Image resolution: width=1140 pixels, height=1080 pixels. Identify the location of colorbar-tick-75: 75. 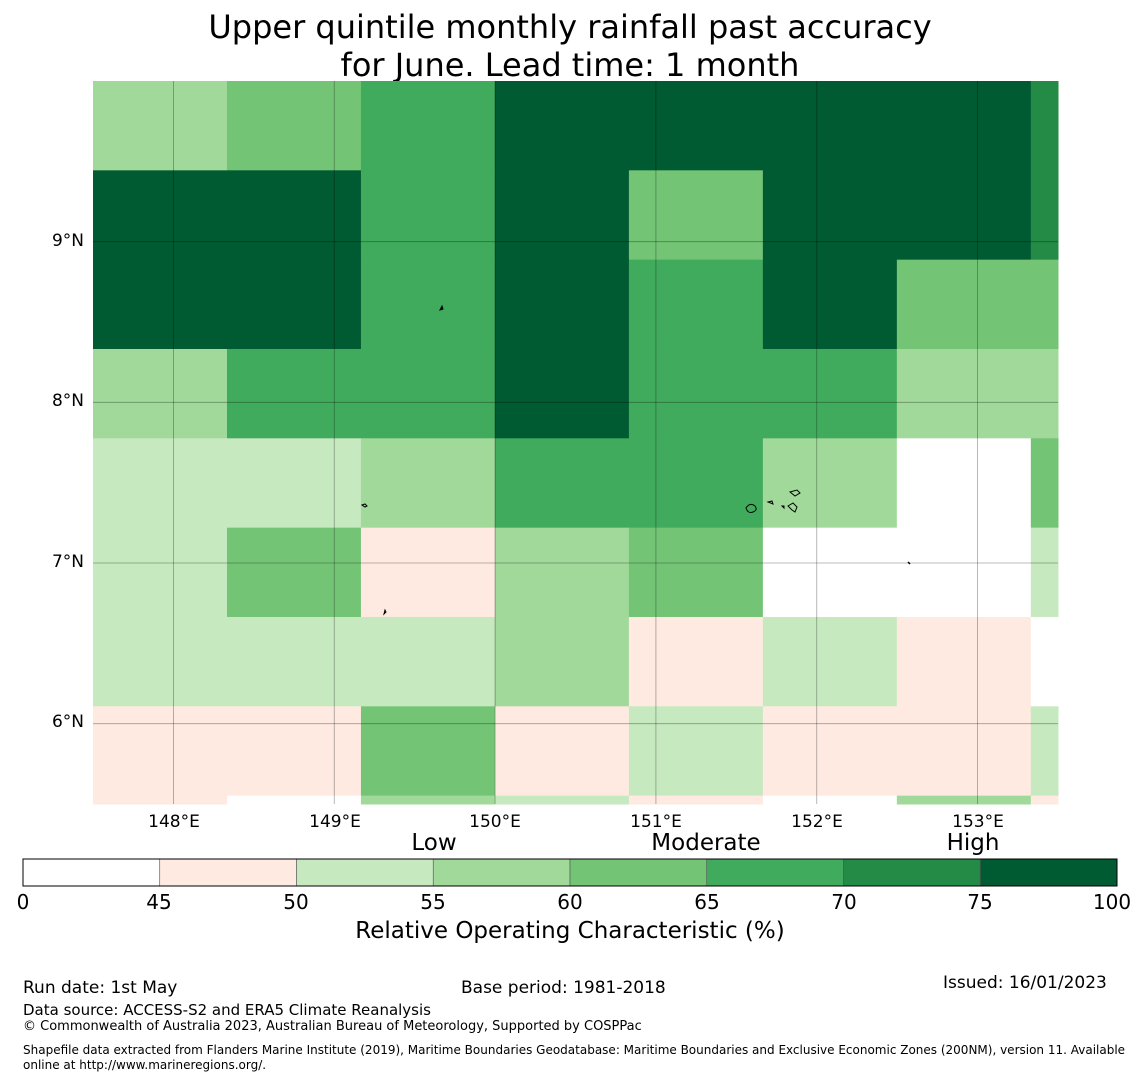
(980, 902).